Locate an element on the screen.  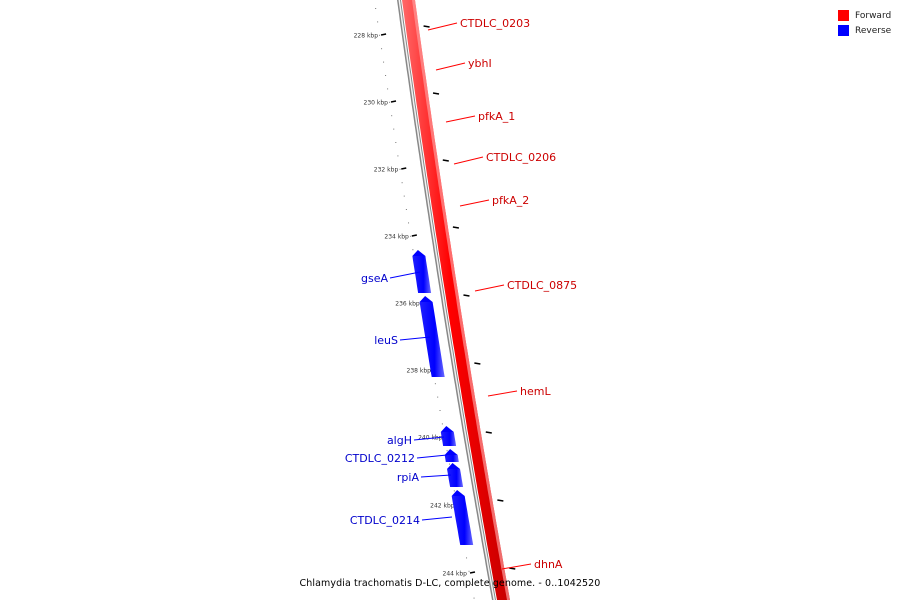
reverse-gene-label: CTDLC_0214 is located at coordinates (385, 520).